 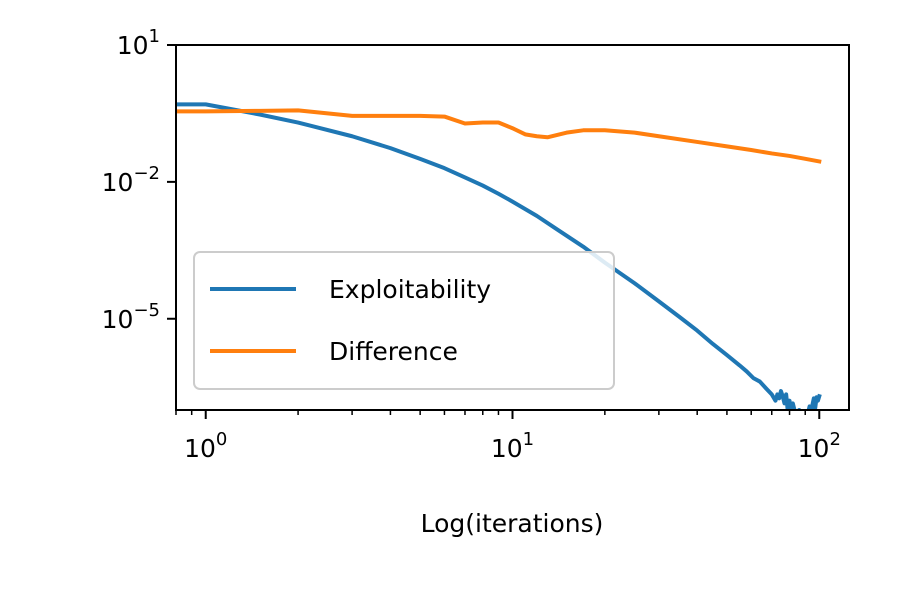 What do you see at coordinates (205, 446) in the screenshot?
I see `x-tick-label: 10⁰` at bounding box center [205, 446].